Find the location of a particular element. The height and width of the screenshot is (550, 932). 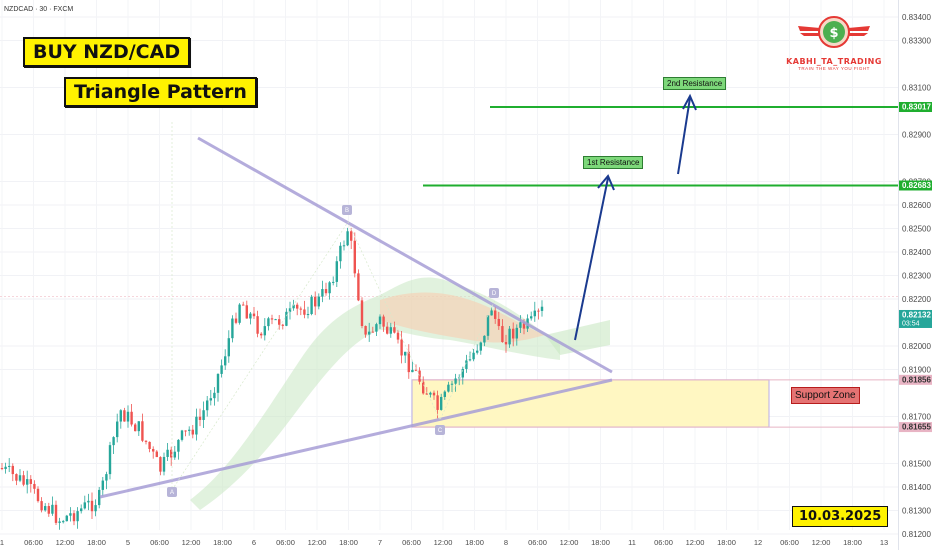

price-tick: 0.82000 is located at coordinates (916, 346).